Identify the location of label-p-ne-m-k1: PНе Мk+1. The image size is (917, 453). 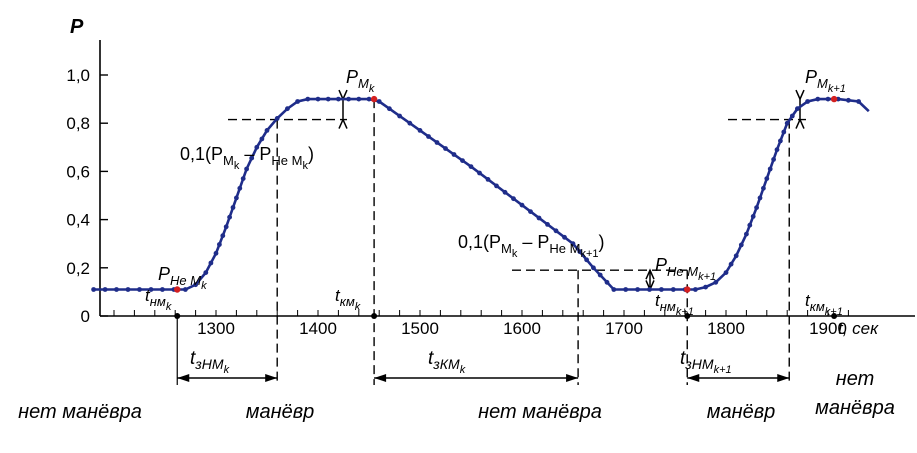
(685, 269).